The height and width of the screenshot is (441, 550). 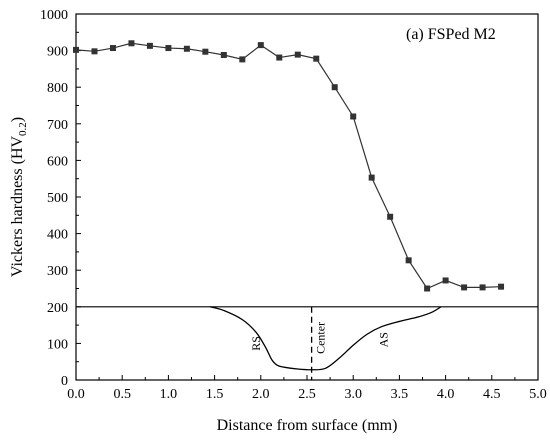 I want to click on y-axis-title-main: Vickers hardness (HV, so click(x=17, y=206).